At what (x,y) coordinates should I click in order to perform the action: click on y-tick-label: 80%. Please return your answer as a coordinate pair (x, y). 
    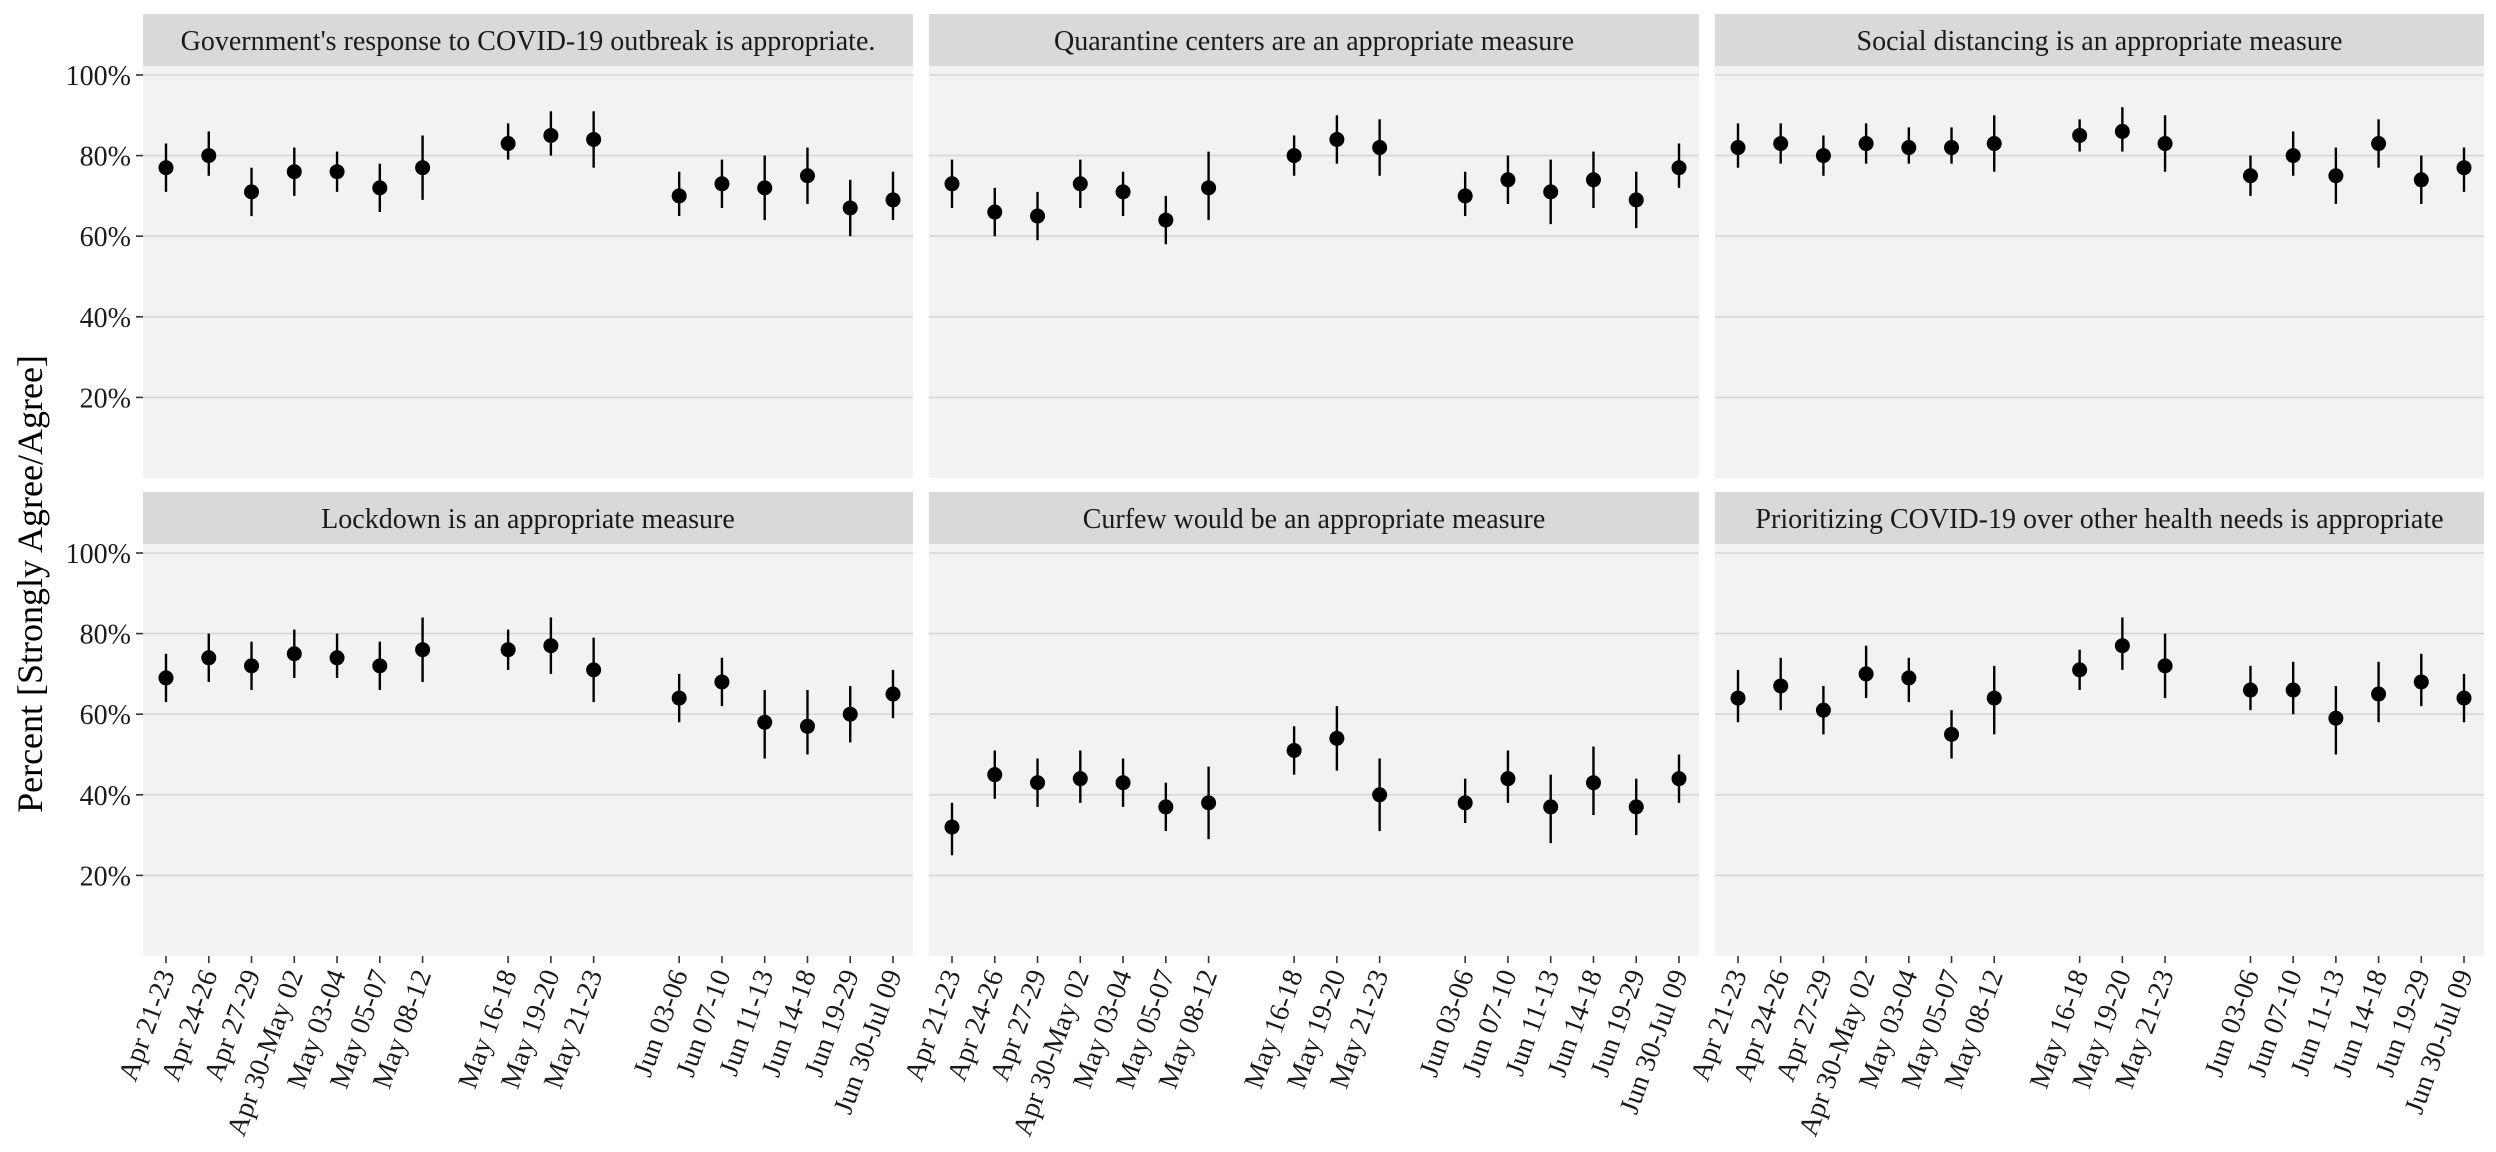
    Looking at the image, I should click on (105, 157).